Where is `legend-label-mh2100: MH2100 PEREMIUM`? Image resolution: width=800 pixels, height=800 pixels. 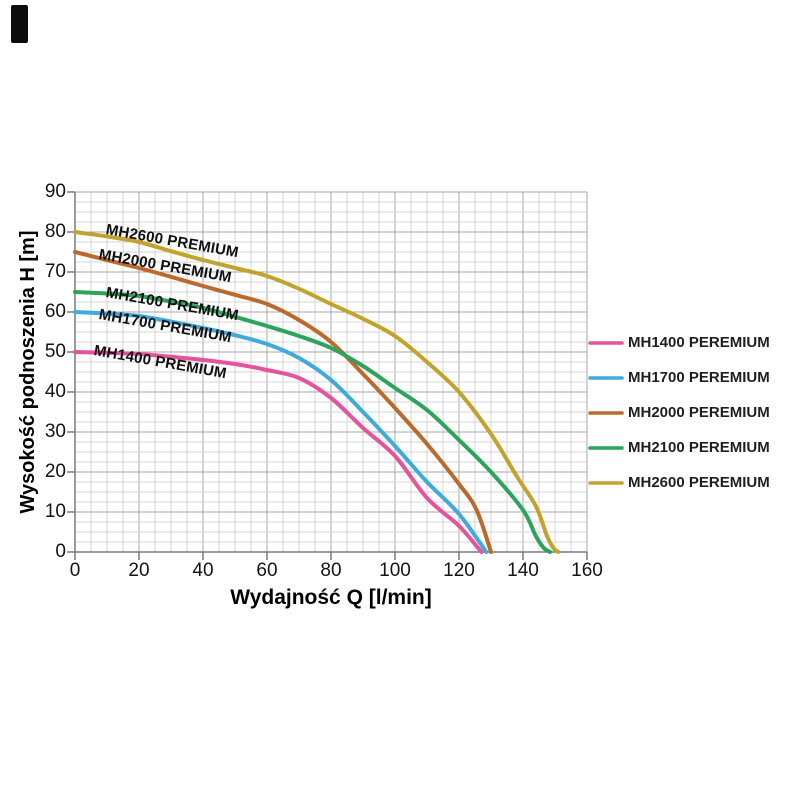
legend-label-mh2100: MH2100 PEREMIUM is located at coordinates (699, 447).